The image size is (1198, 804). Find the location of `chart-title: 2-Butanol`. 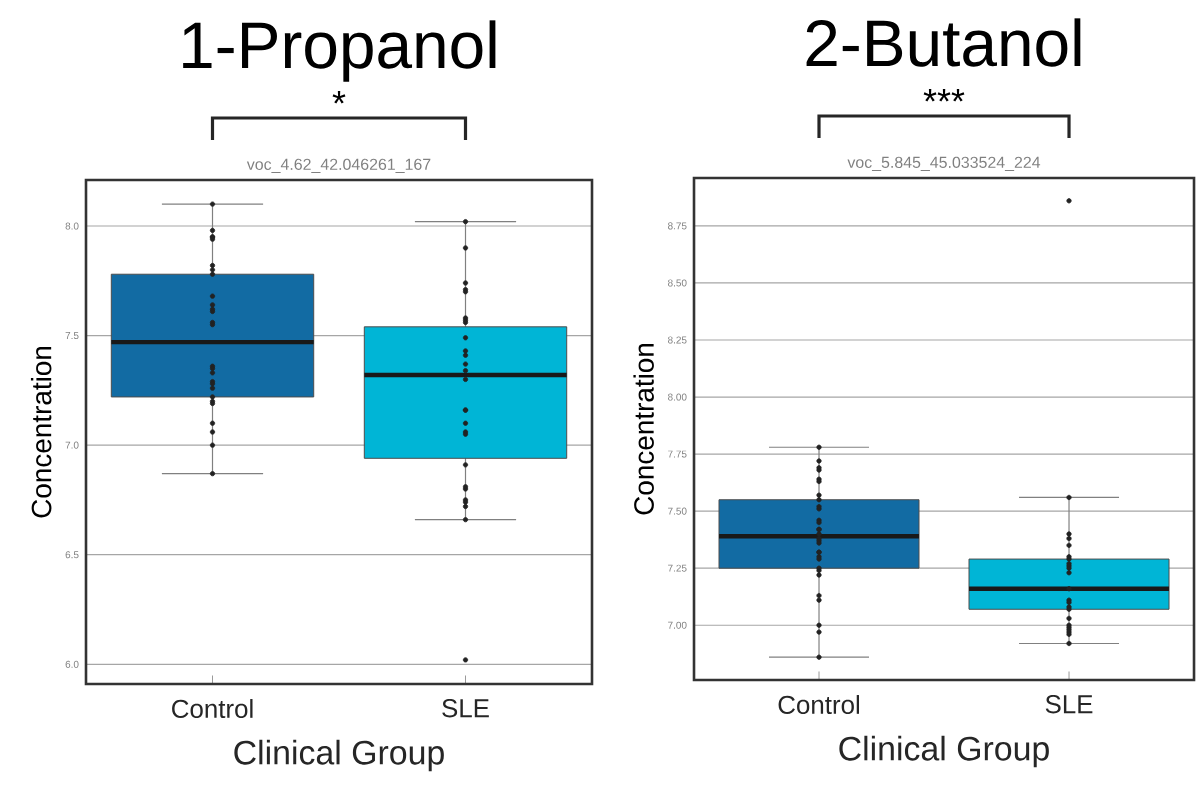

chart-title: 2-Butanol is located at coordinates (943, 42).